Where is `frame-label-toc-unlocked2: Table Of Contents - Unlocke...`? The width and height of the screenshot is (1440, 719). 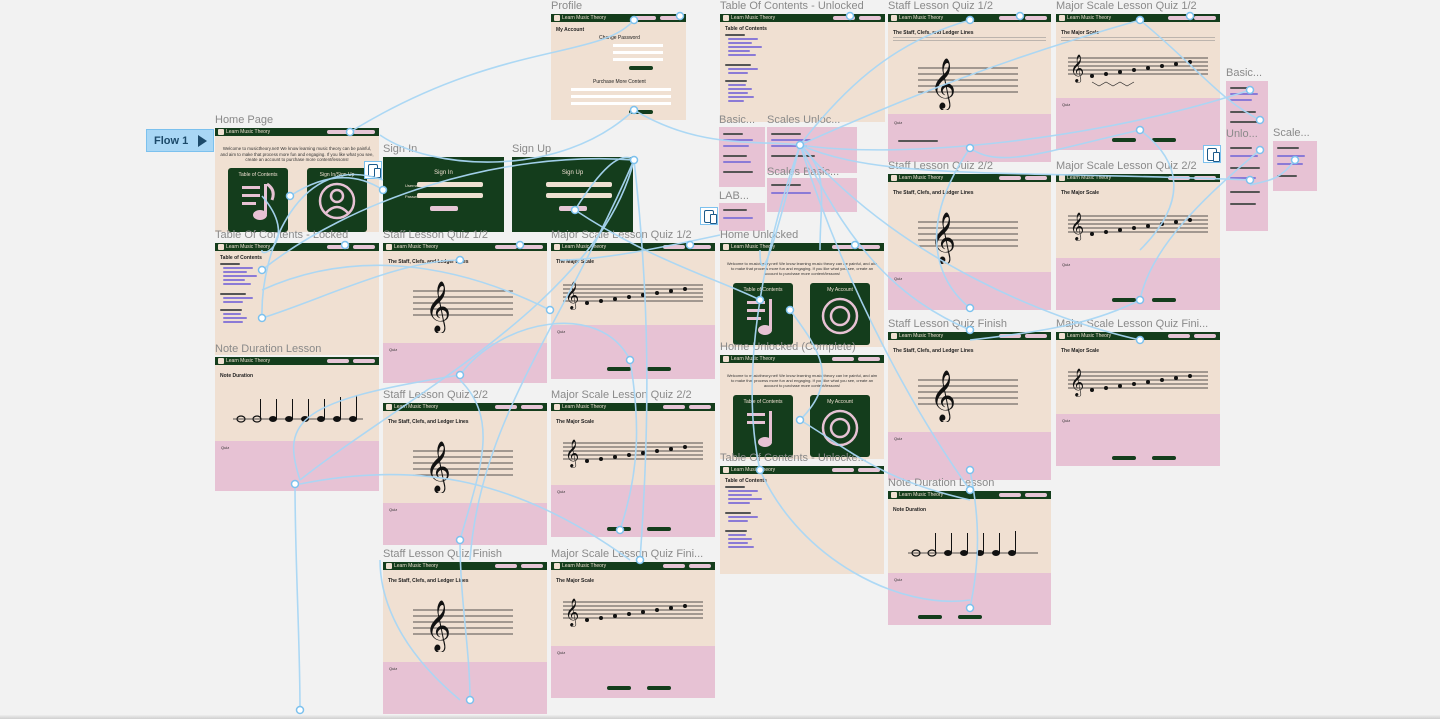 frame-label-toc-unlocked2: Table Of Contents - Unlocke... is located at coordinates (793, 458).